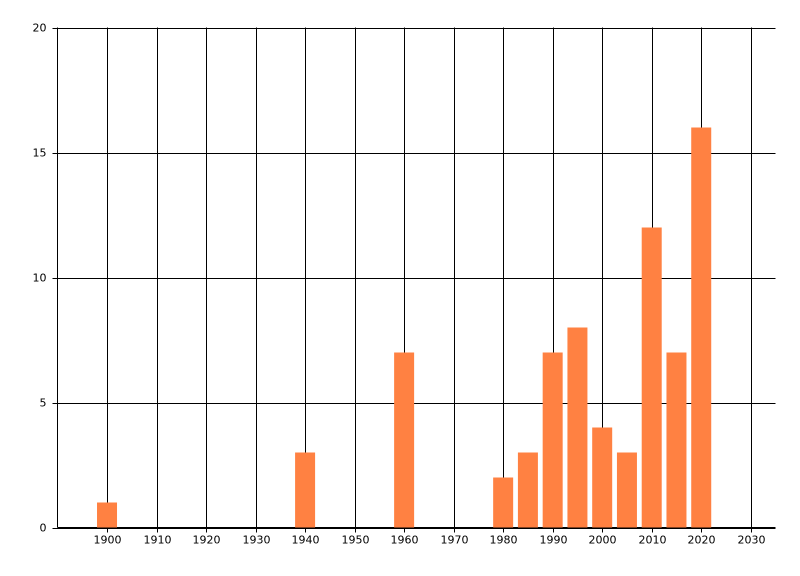  What do you see at coordinates (43, 403) in the screenshot?
I see `y-tick-label: 5` at bounding box center [43, 403].